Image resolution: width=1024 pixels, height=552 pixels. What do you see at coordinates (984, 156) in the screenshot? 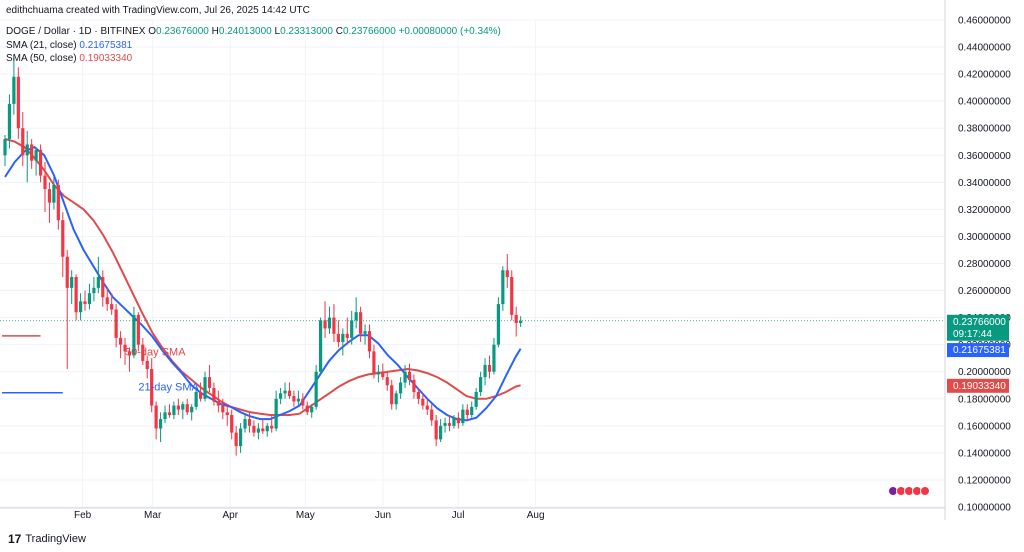
I see `y-tick-label: 0.36000000` at bounding box center [984, 156].